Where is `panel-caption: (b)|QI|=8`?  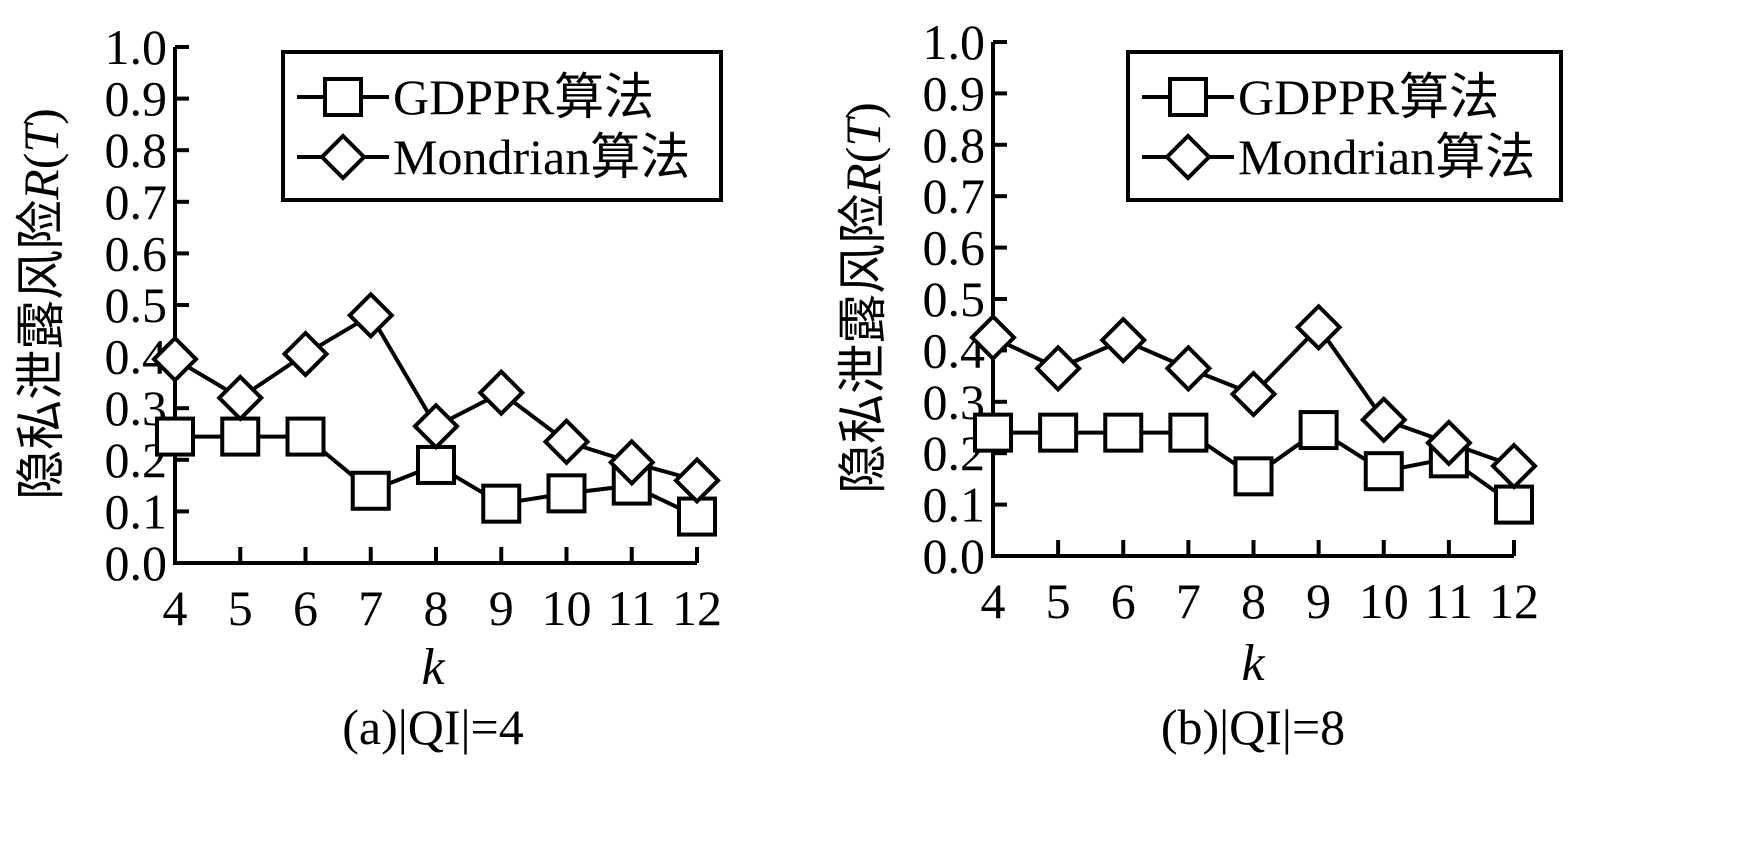 panel-caption: (b)|QI|=8 is located at coordinates (1253, 727).